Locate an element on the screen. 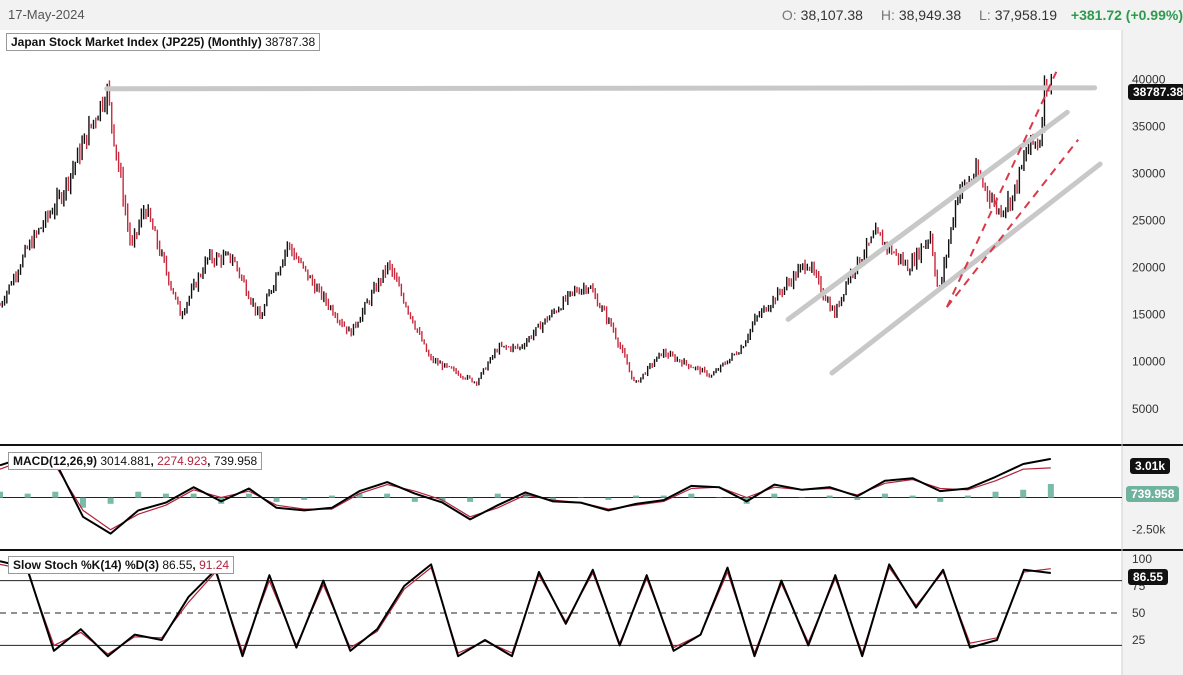  stoch-panel-title: Slow Stoch %K(14) %D(3) 86.55, 91.24 is located at coordinates (121, 565).